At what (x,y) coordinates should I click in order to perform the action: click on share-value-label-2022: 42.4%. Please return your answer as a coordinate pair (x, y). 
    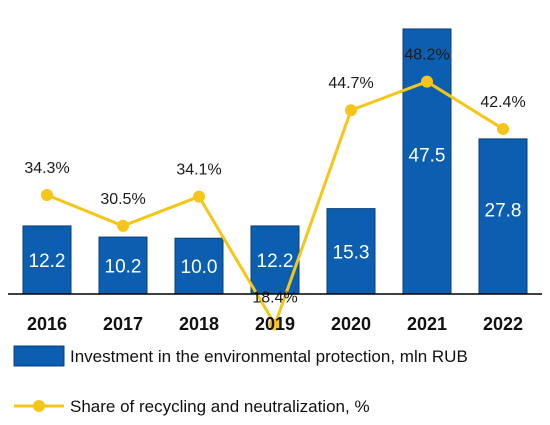
    Looking at the image, I should click on (502, 102).